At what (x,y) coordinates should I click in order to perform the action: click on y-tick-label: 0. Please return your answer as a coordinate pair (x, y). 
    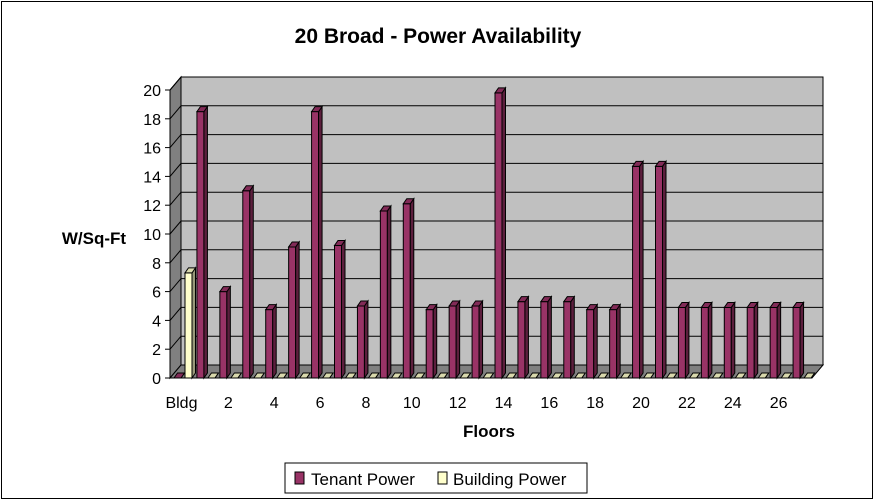
    Looking at the image, I should click on (156, 379).